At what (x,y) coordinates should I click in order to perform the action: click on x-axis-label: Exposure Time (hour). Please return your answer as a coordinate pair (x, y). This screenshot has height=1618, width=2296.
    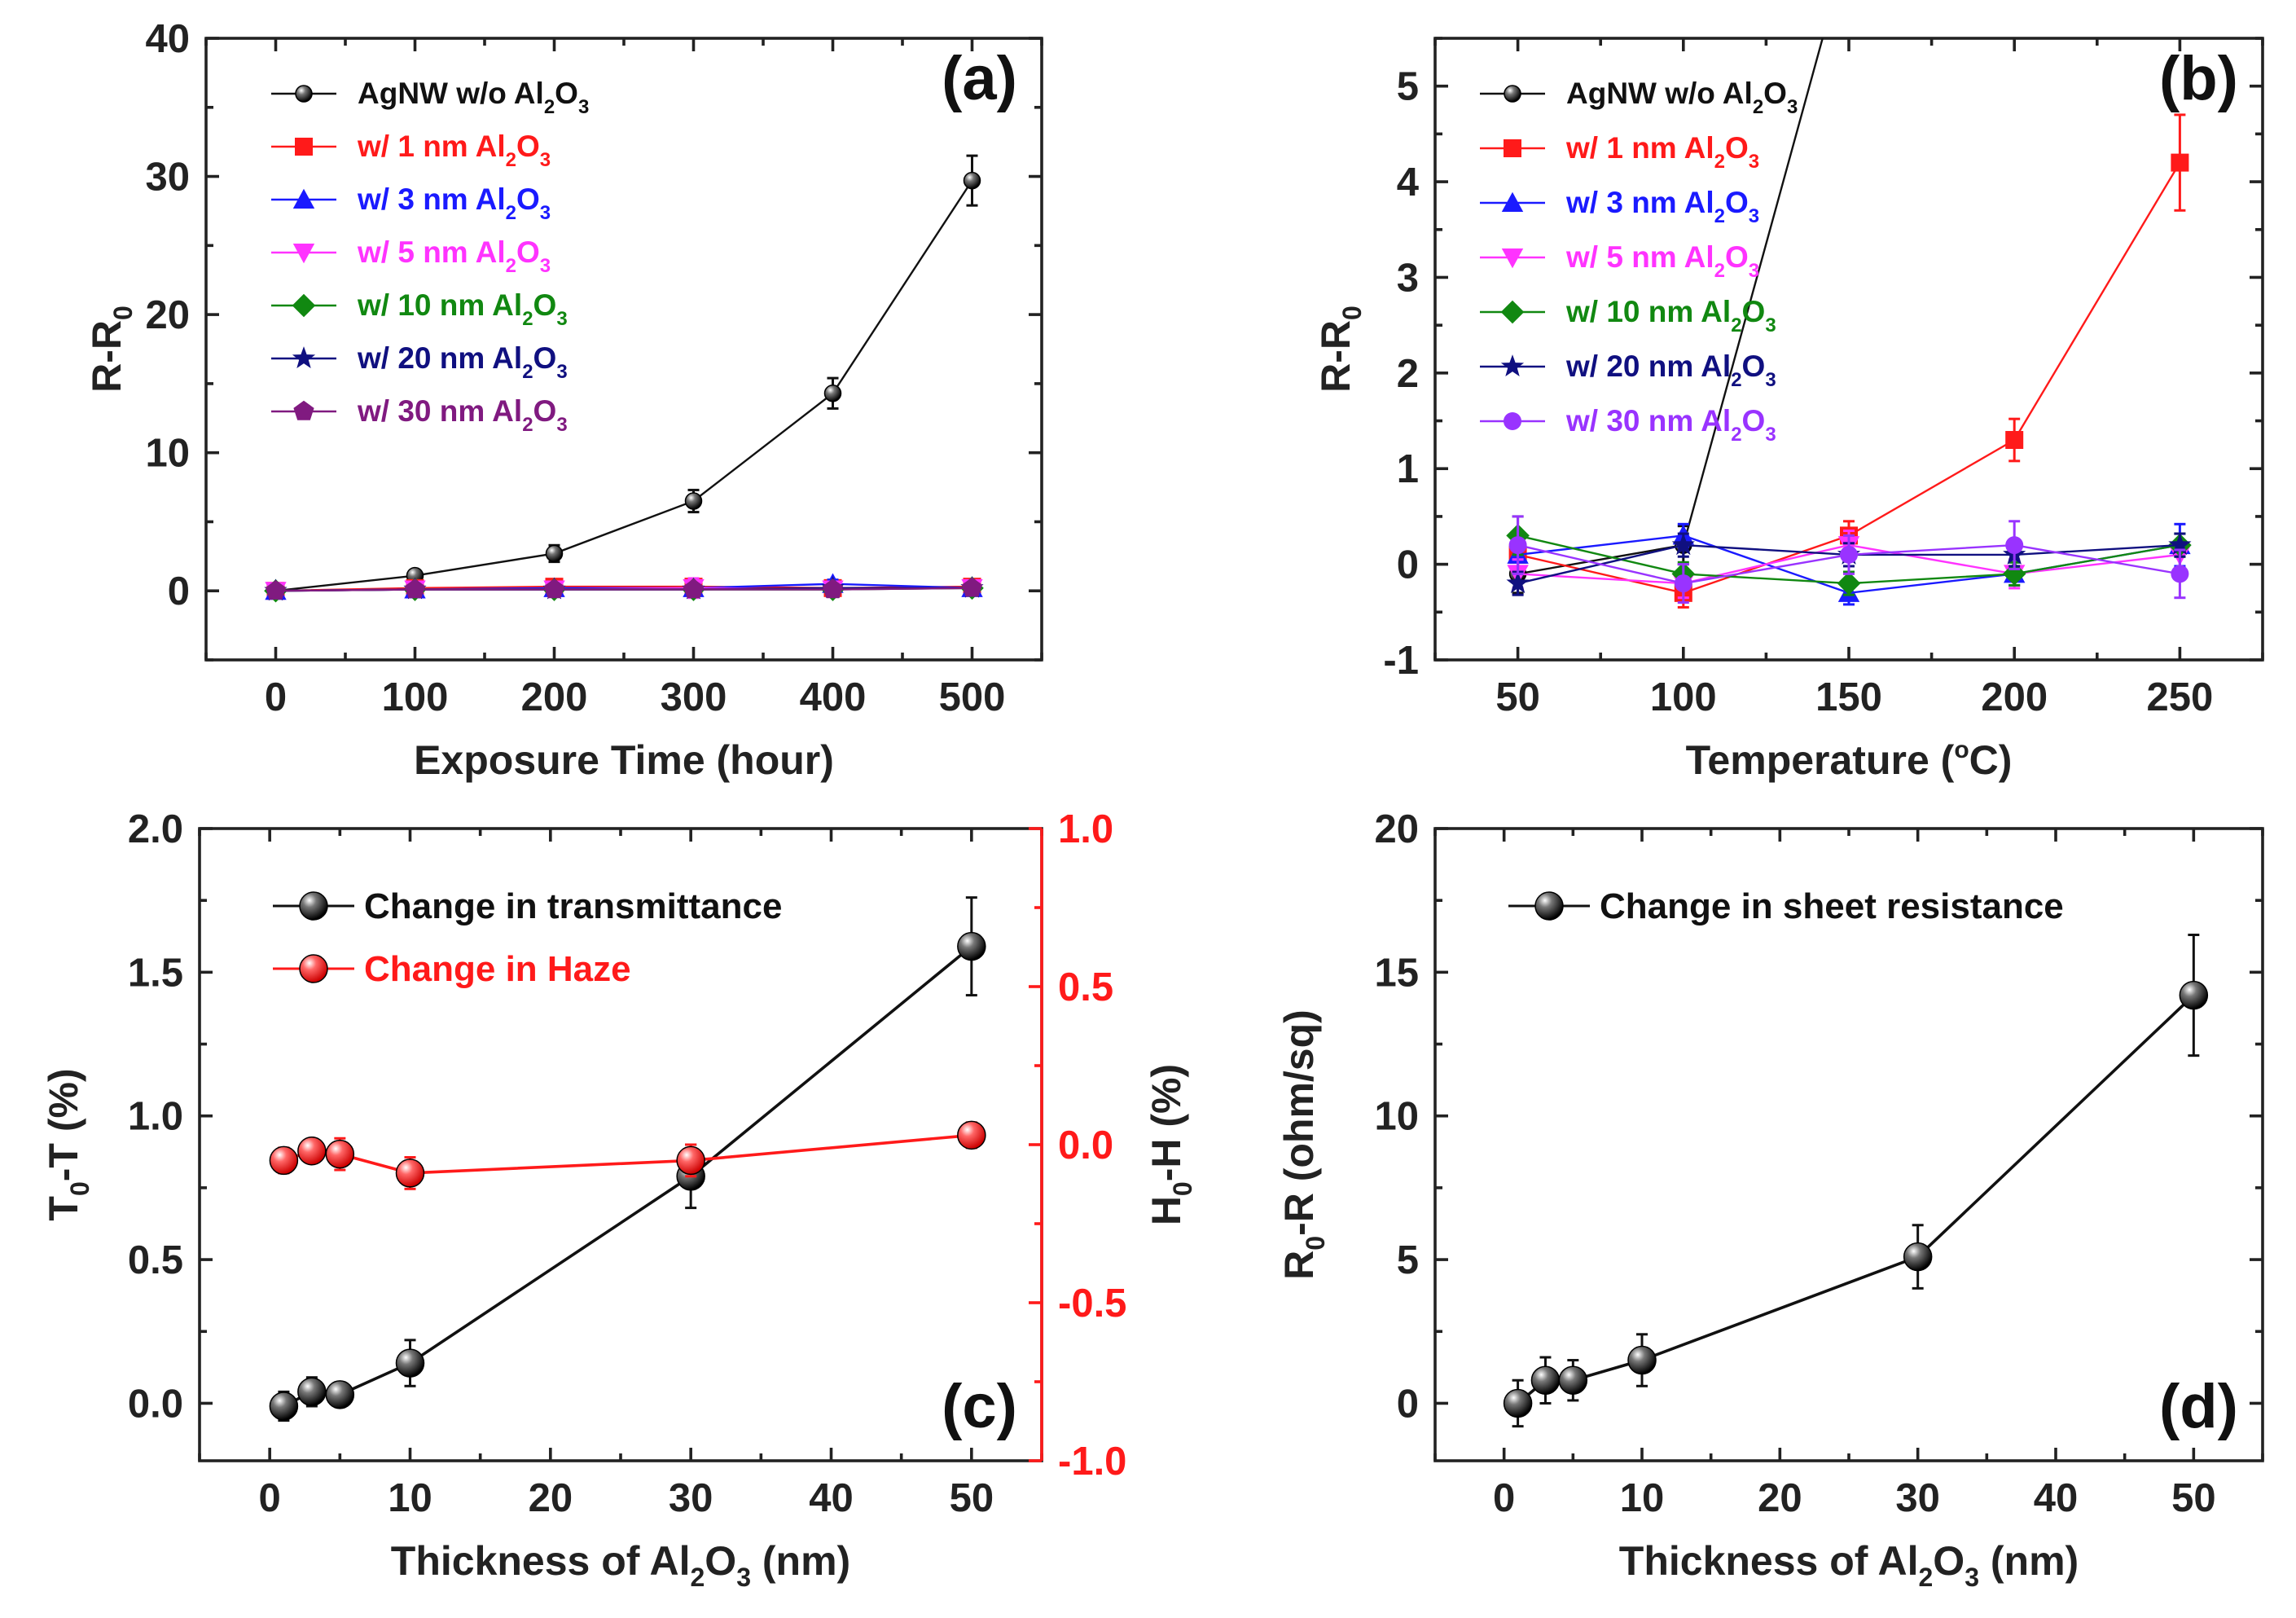
    Looking at the image, I should click on (624, 760).